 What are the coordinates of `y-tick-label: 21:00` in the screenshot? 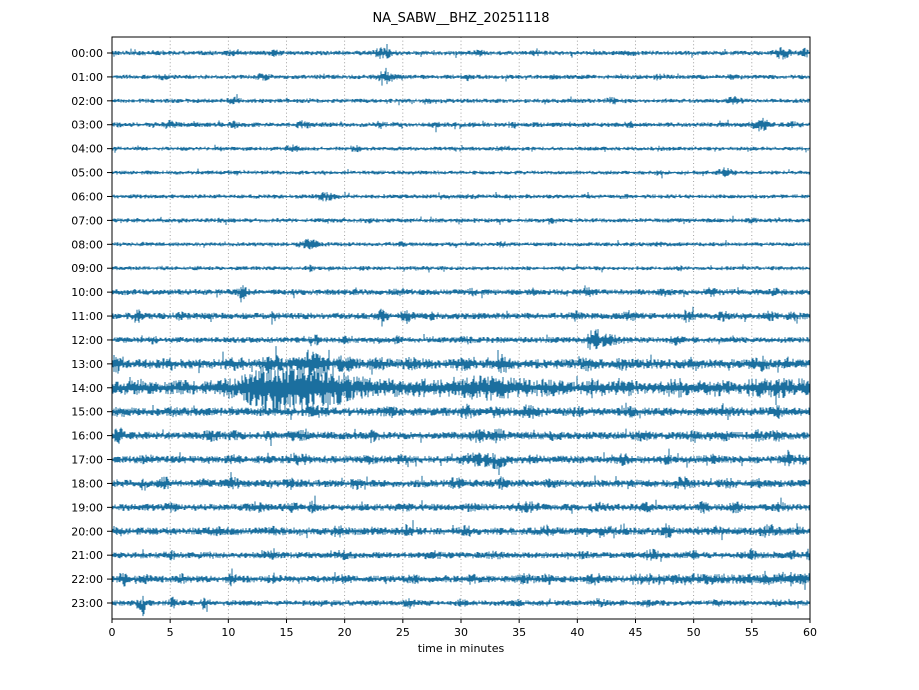 It's located at (87, 555).